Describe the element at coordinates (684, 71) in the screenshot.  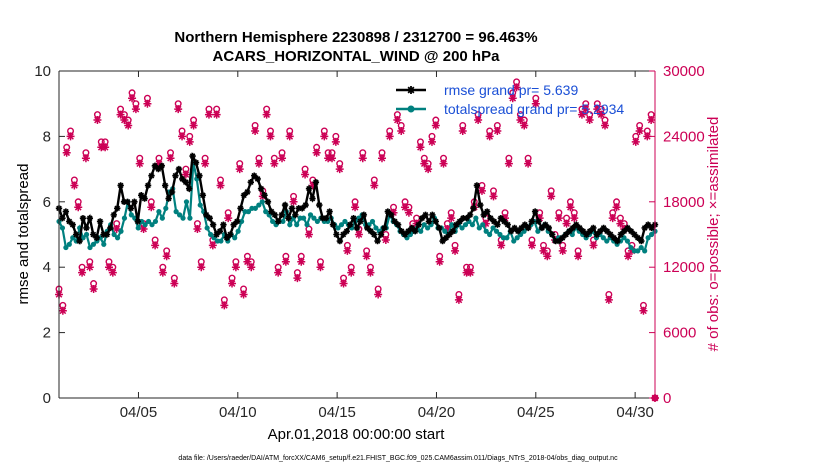
I see `y-right-tick-label: 30000` at that location.